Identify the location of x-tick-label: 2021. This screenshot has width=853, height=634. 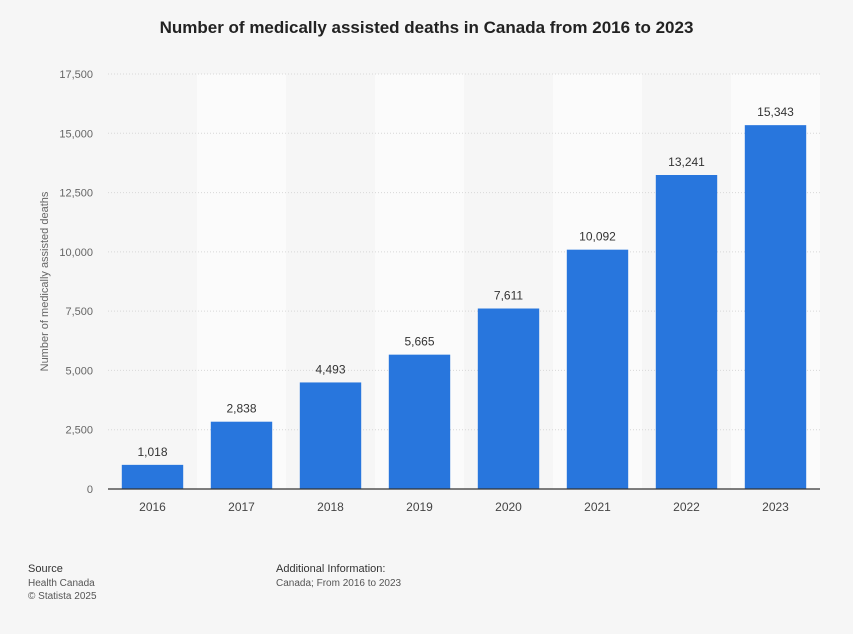
(597, 507).